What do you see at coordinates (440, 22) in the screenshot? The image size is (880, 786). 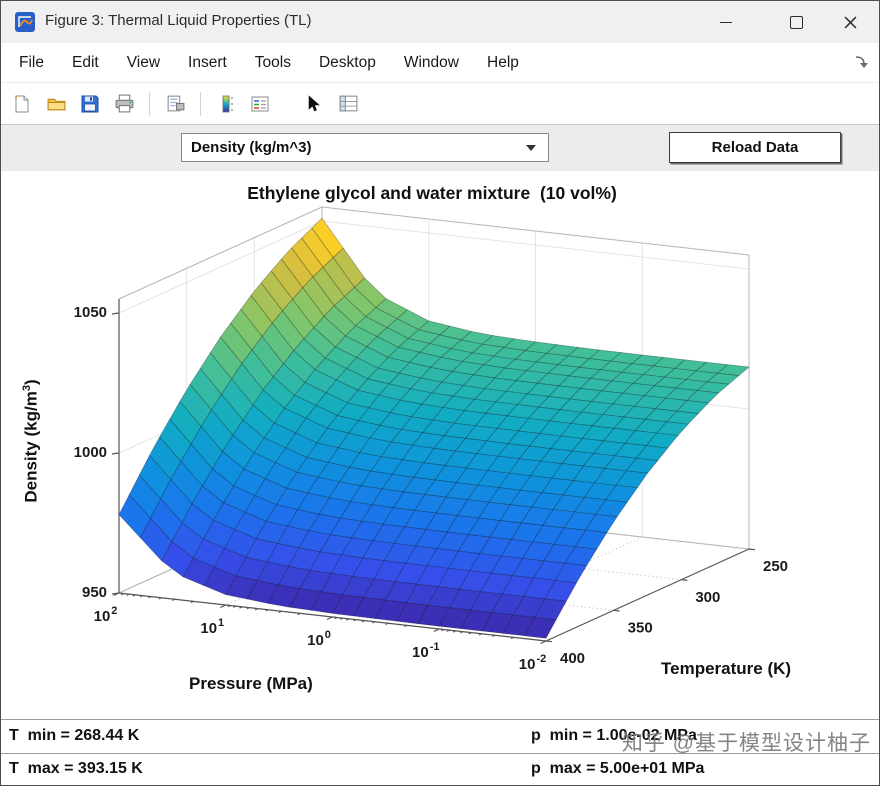 I see `title-bar: Figure 3: Thermal Liquid Properties (TL)` at bounding box center [440, 22].